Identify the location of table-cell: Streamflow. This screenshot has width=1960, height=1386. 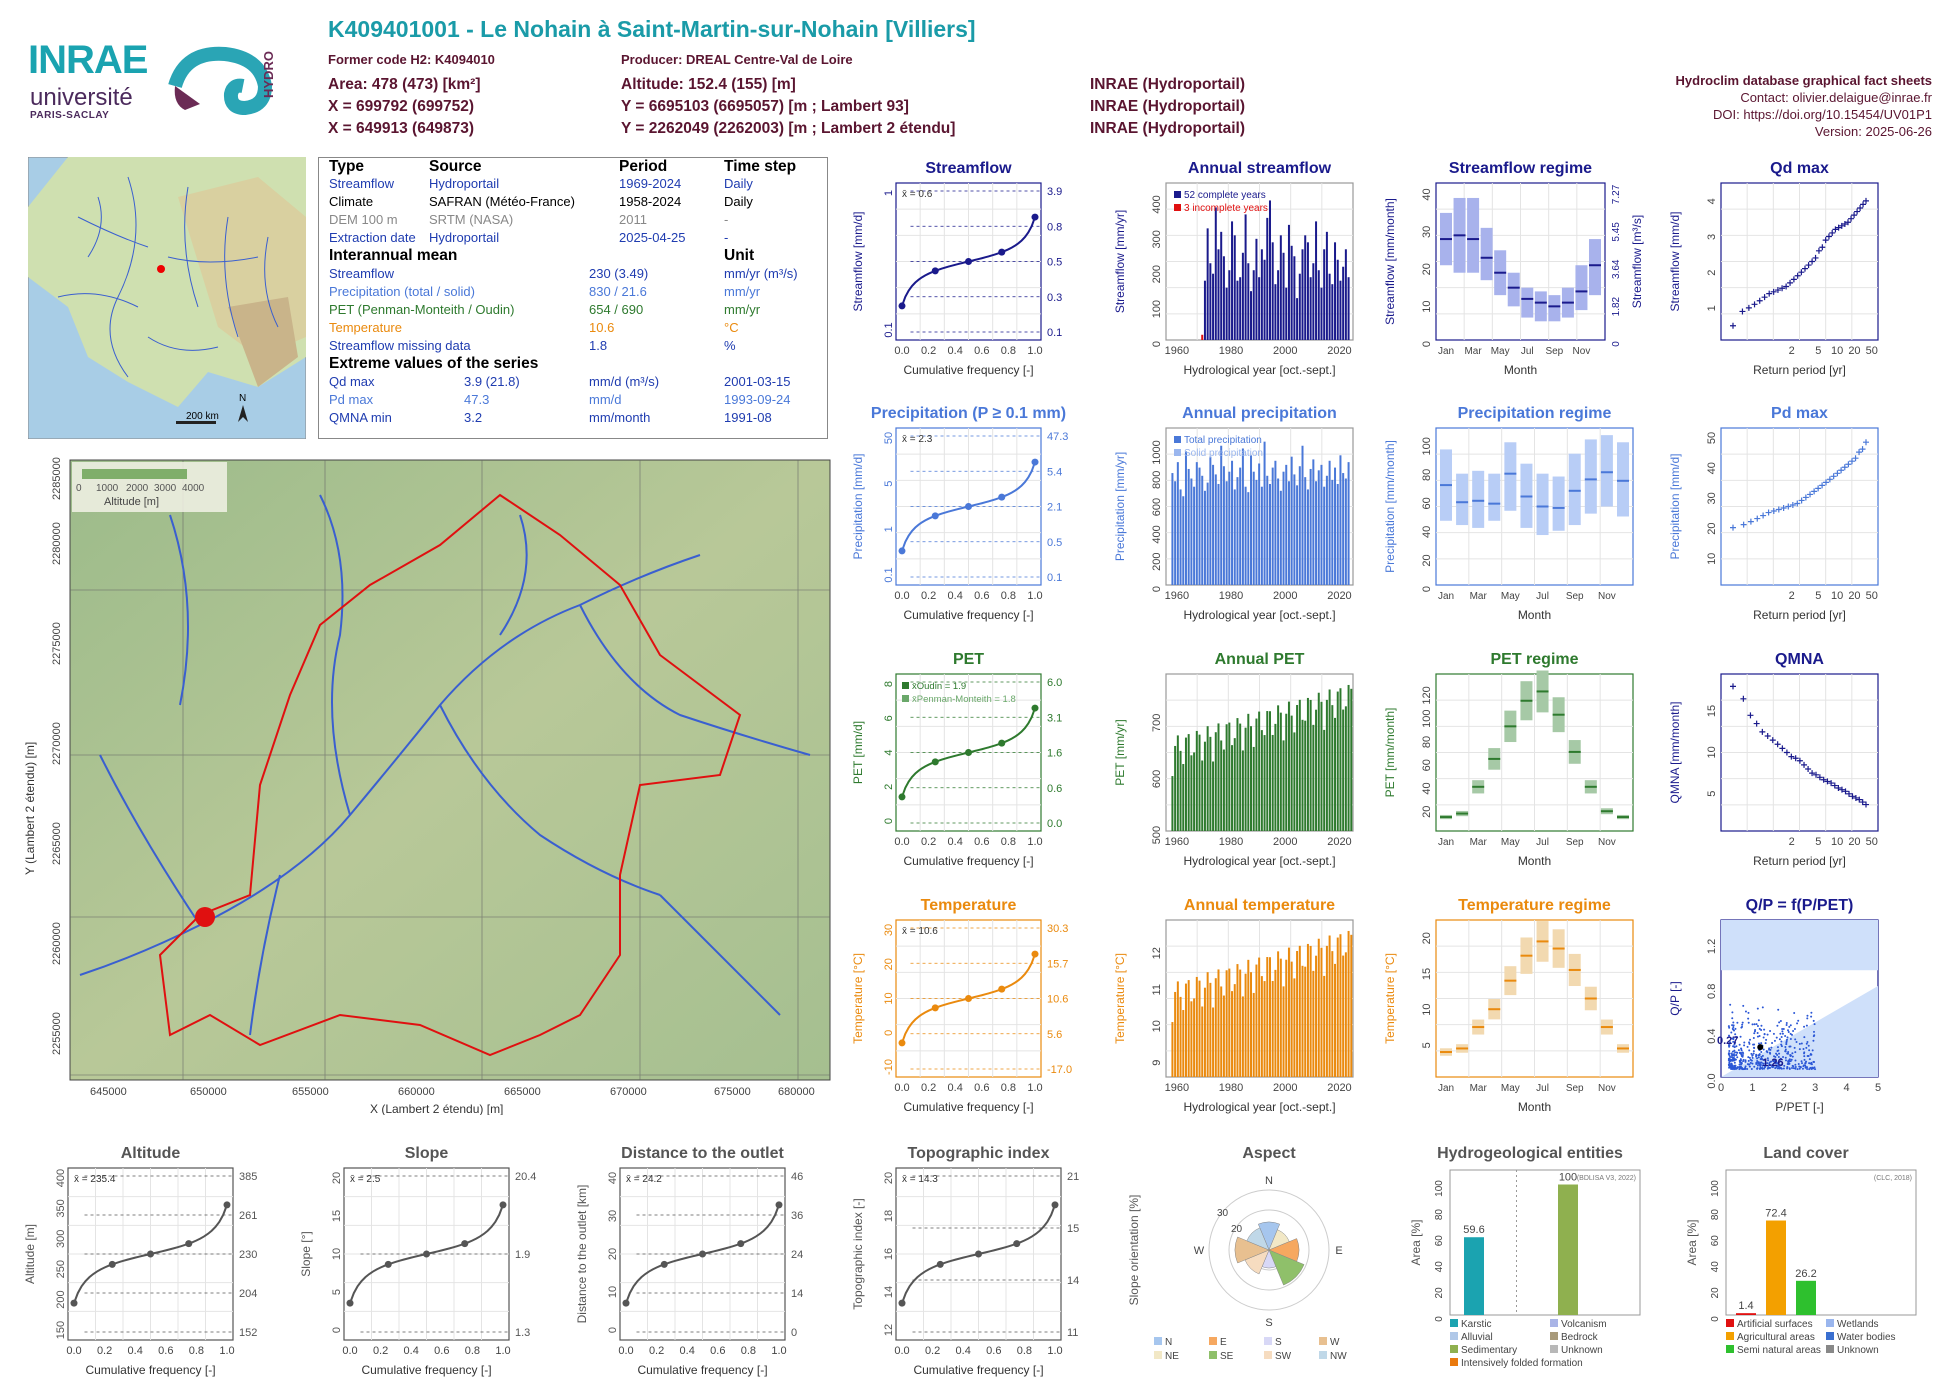
(362, 273).